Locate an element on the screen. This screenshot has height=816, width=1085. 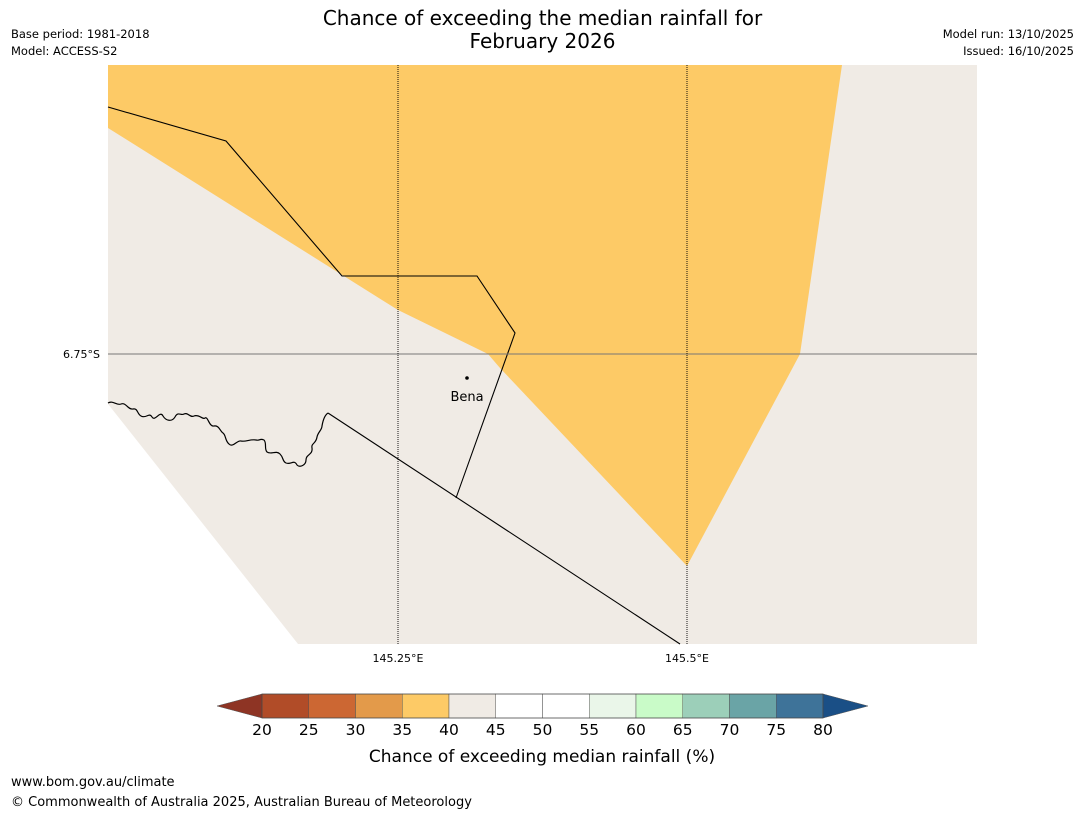
colorbar-tick-label: 80 is located at coordinates (823, 730).